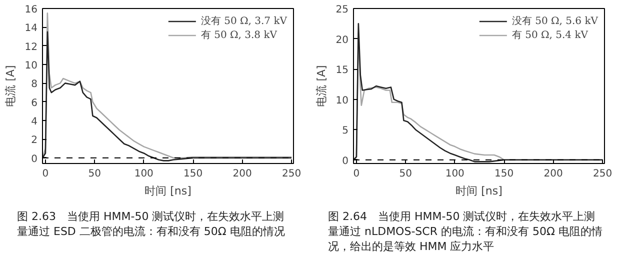  I want to click on y-tick-label: 14, so click(31, 28).